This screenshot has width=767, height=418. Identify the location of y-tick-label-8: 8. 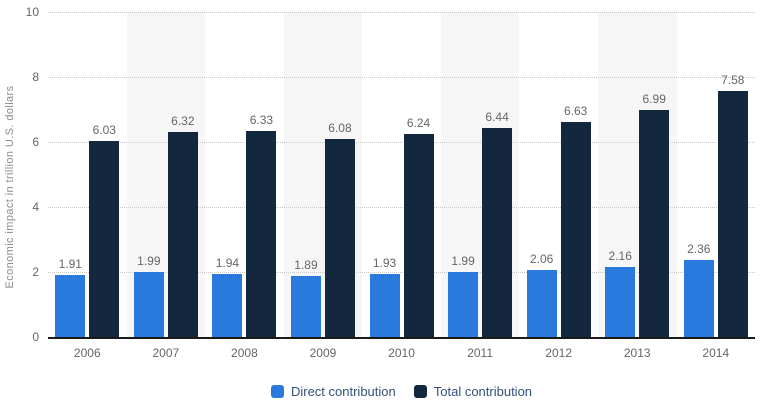
(35, 77).